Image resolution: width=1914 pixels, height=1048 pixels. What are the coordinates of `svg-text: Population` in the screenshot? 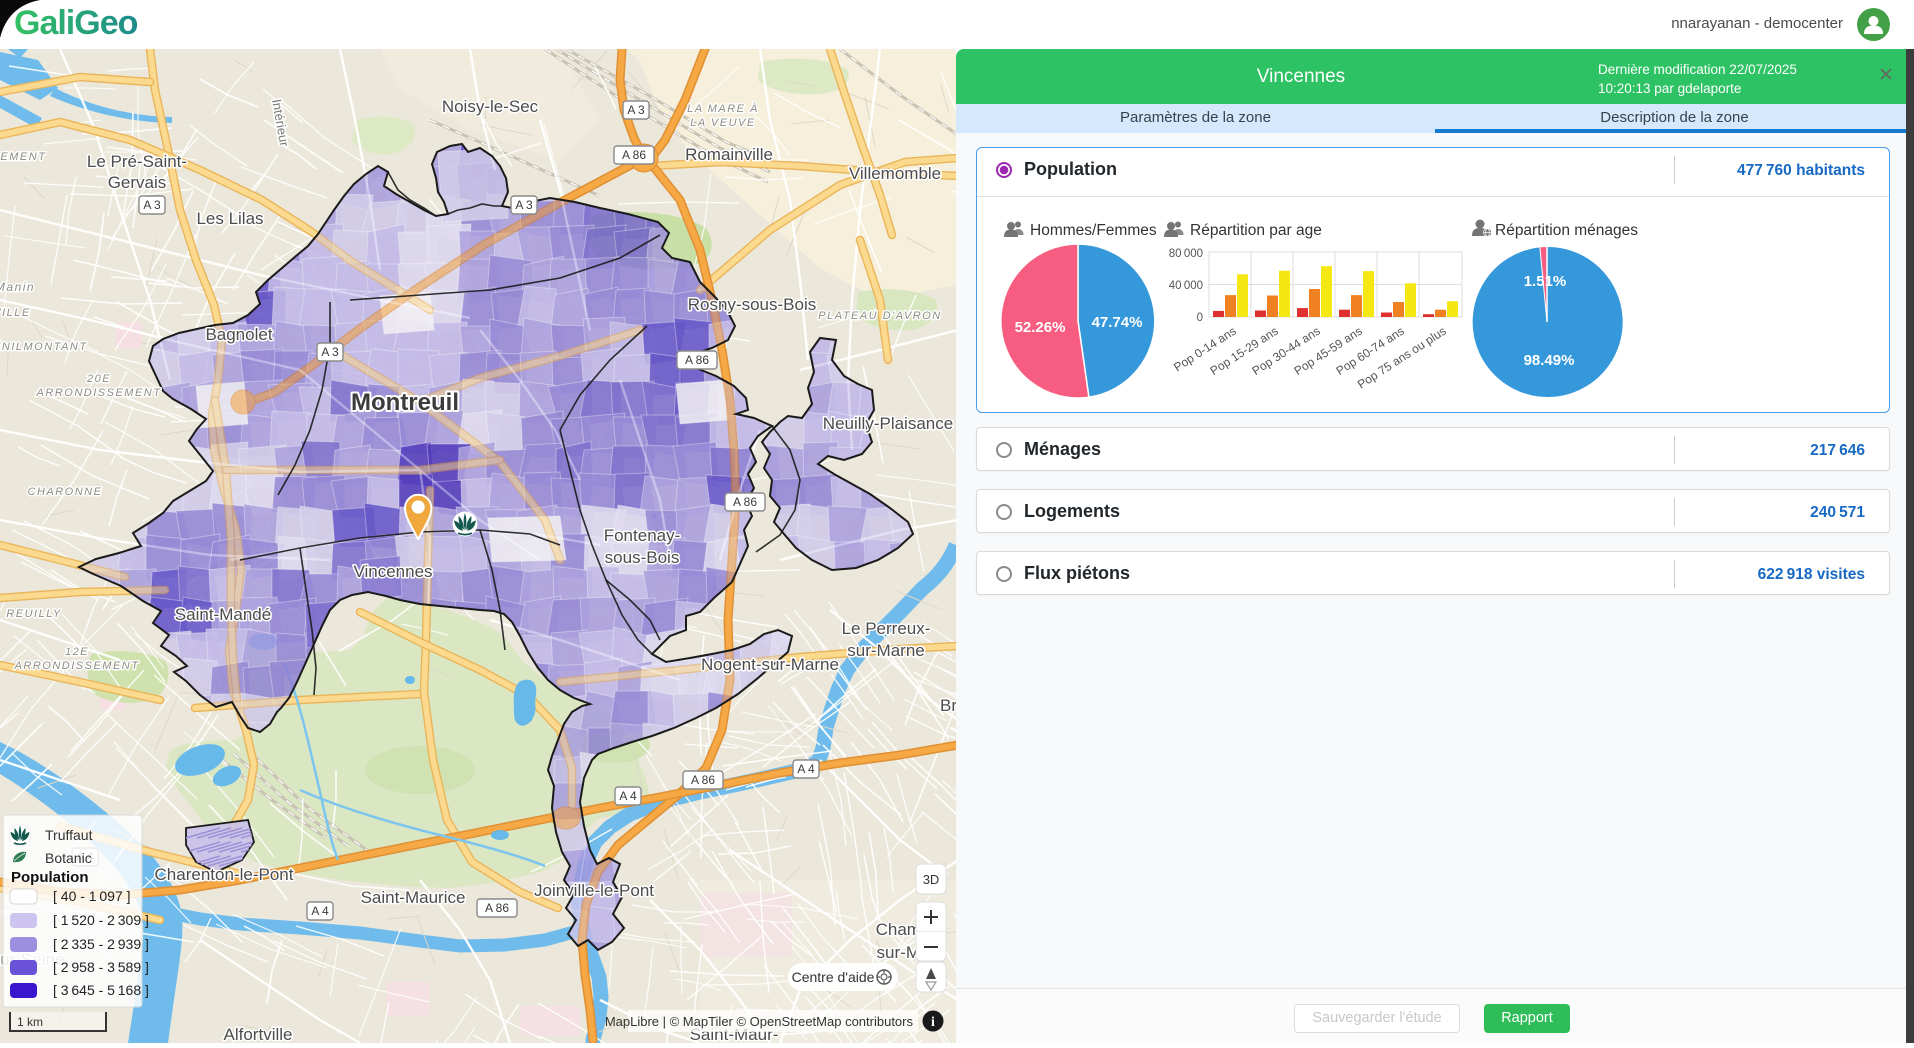 It's located at (50, 877).